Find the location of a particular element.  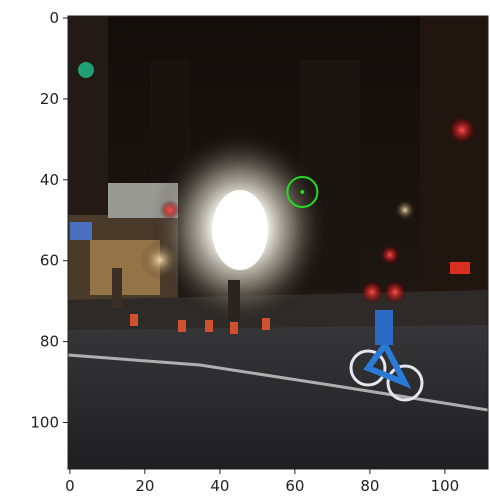

y-tick-label: 80 is located at coordinates (49, 342).